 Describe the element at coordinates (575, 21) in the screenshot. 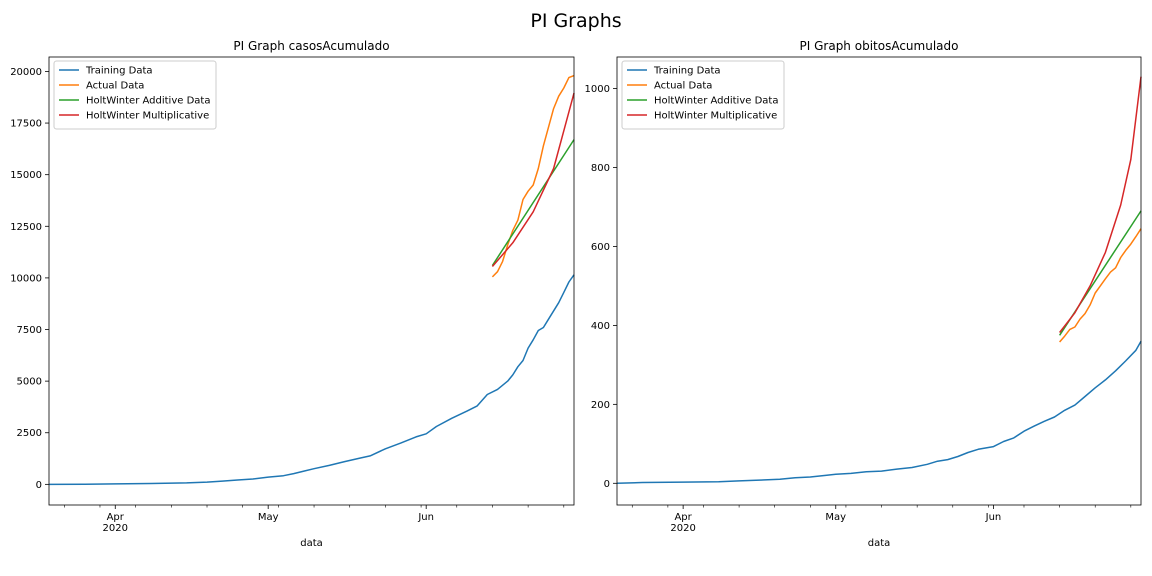

I see `figure-suptitle: PI Graphs` at that location.